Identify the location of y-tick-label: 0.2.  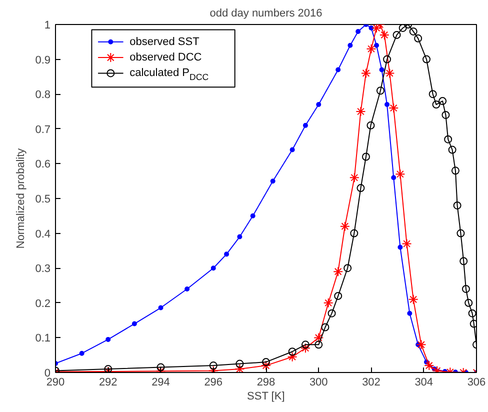
(43, 304).